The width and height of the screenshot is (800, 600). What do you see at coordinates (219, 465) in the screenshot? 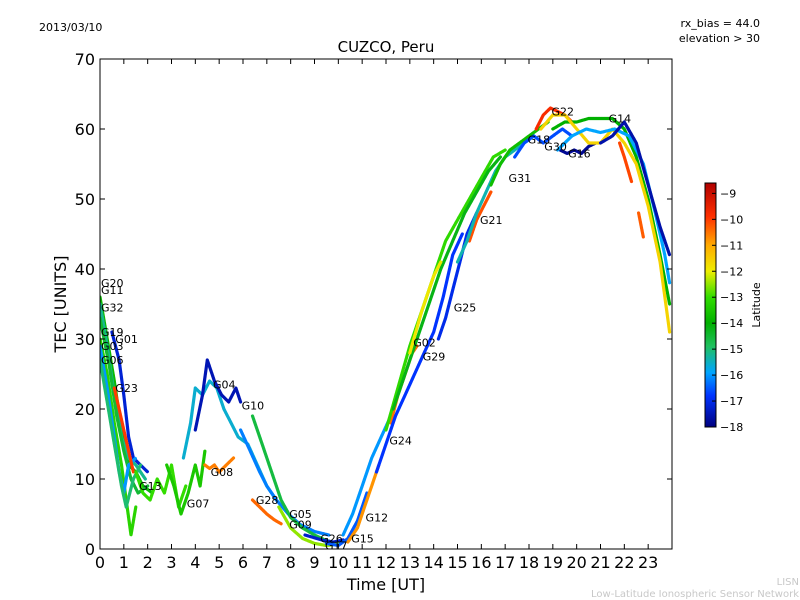
I see `series-g08` at bounding box center [219, 465].